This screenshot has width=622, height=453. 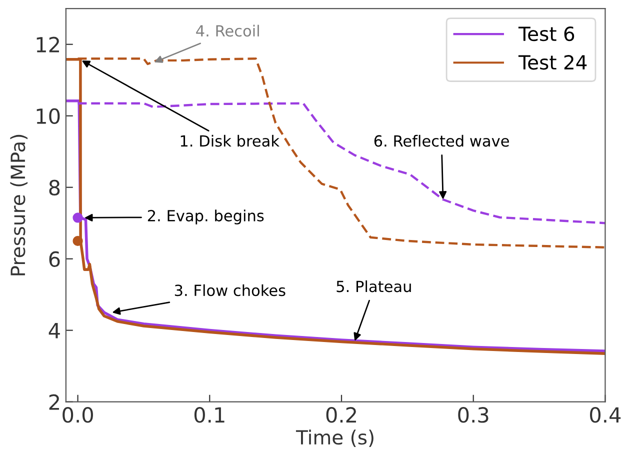 I want to click on y-tick-label: 2, so click(x=54, y=402).